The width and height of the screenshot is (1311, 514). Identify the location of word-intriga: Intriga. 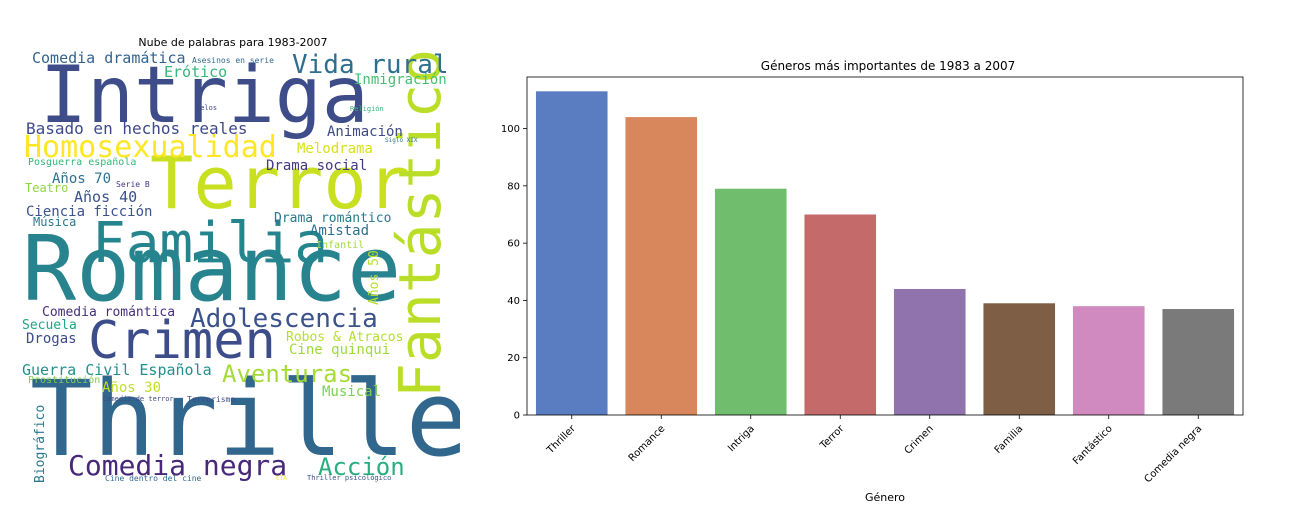
(204, 96).